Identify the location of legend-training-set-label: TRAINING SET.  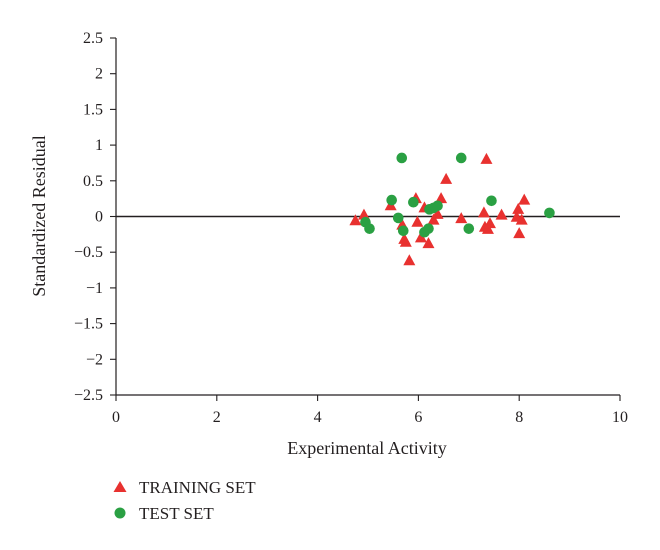
(197, 487).